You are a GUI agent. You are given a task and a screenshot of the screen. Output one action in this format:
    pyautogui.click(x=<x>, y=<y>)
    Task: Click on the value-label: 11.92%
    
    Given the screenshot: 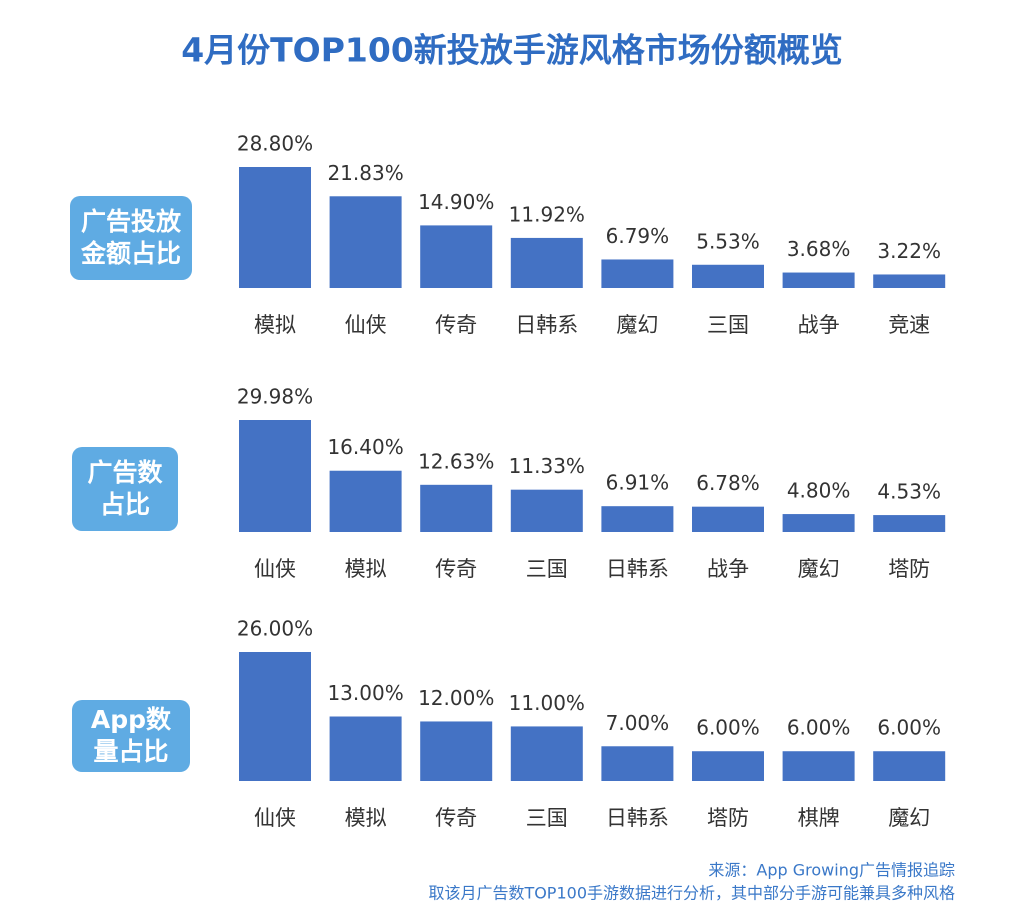 What is the action you would take?
    pyautogui.click(x=547, y=214)
    